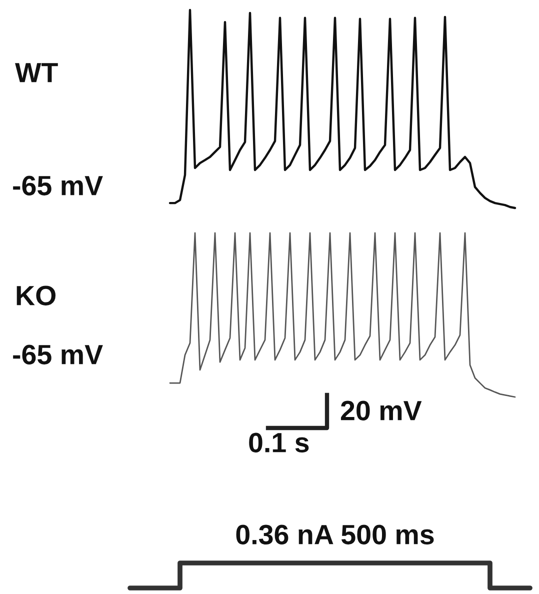 Image resolution: width=539 pixels, height=594 pixels. What do you see at coordinates (36, 72) in the screenshot?
I see `text: WT` at bounding box center [36, 72].